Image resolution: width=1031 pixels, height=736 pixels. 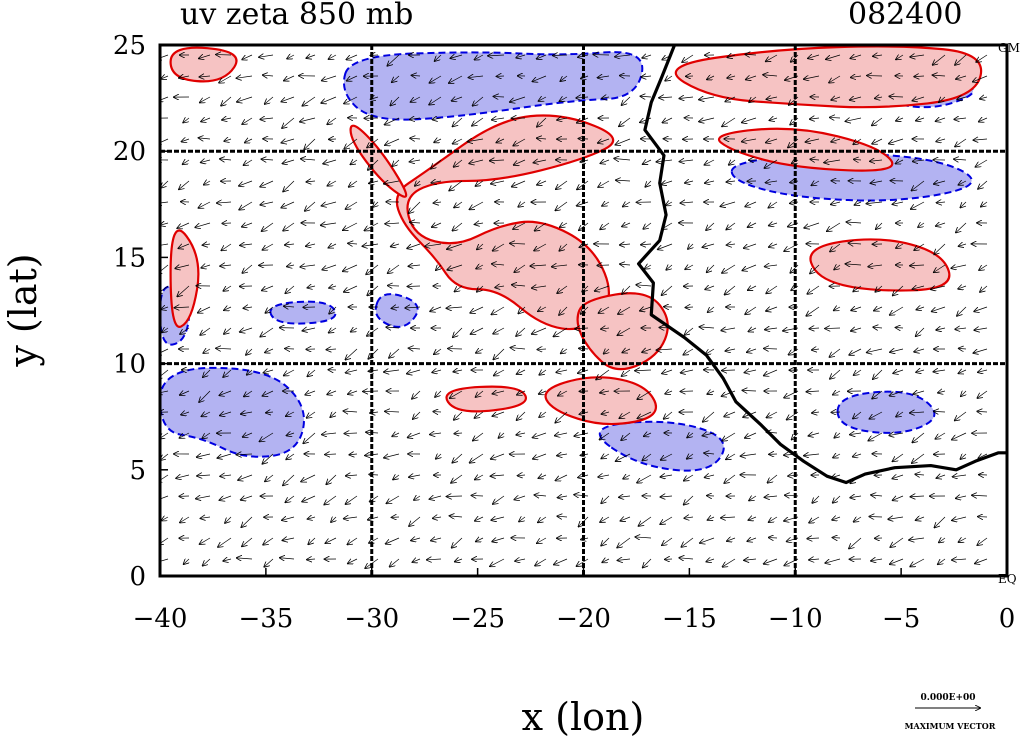 What do you see at coordinates (689, 619) in the screenshot?
I see `x-tick-label-5: −15` at bounding box center [689, 619].